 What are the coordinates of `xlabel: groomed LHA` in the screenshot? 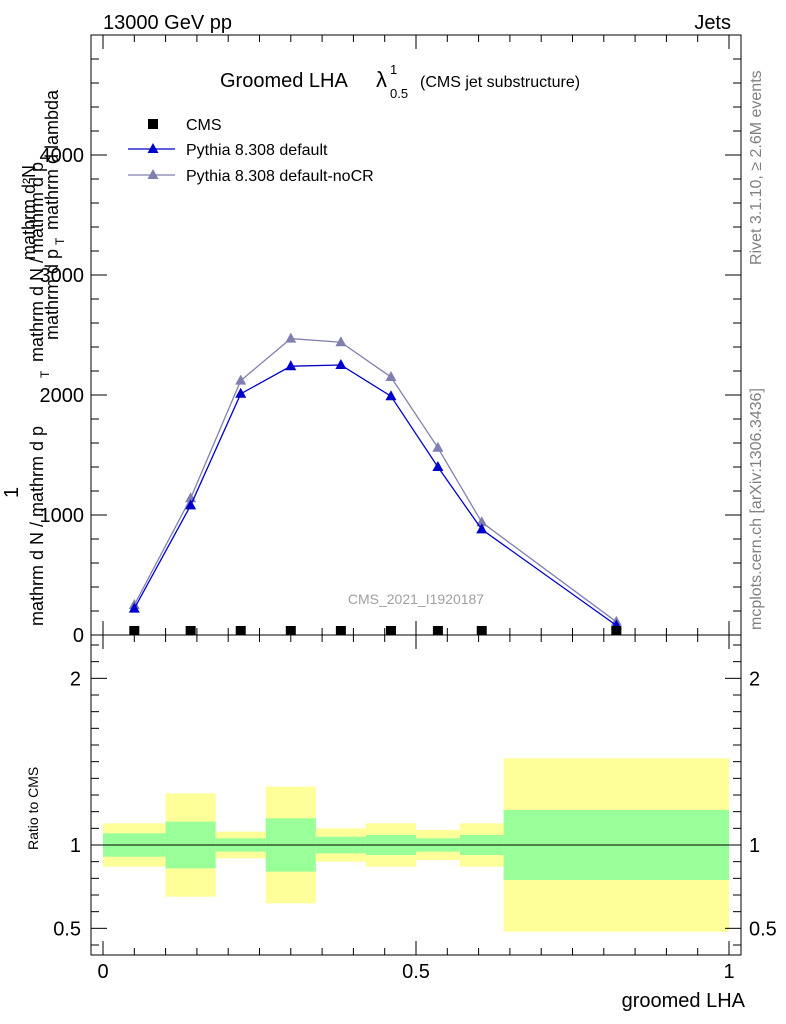 It's located at (684, 1001).